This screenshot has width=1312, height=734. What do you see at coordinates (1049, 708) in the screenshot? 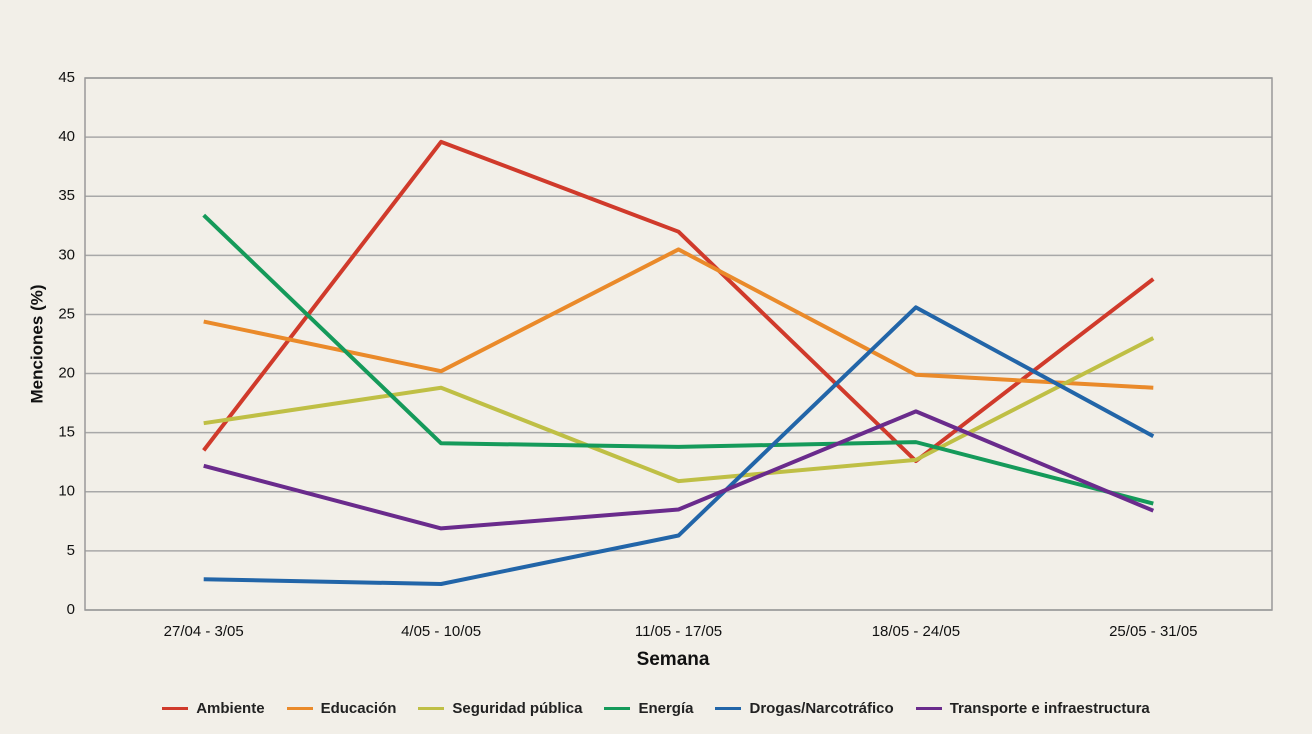
I see `legend-label: Transporte e infraestructura` at bounding box center [1049, 708].